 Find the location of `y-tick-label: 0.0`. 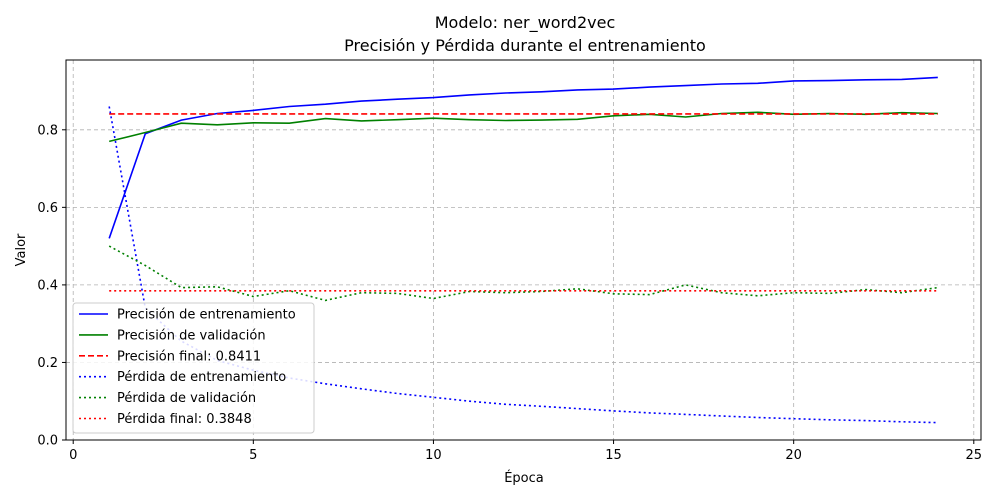

y-tick-label: 0.0 is located at coordinates (47, 441).